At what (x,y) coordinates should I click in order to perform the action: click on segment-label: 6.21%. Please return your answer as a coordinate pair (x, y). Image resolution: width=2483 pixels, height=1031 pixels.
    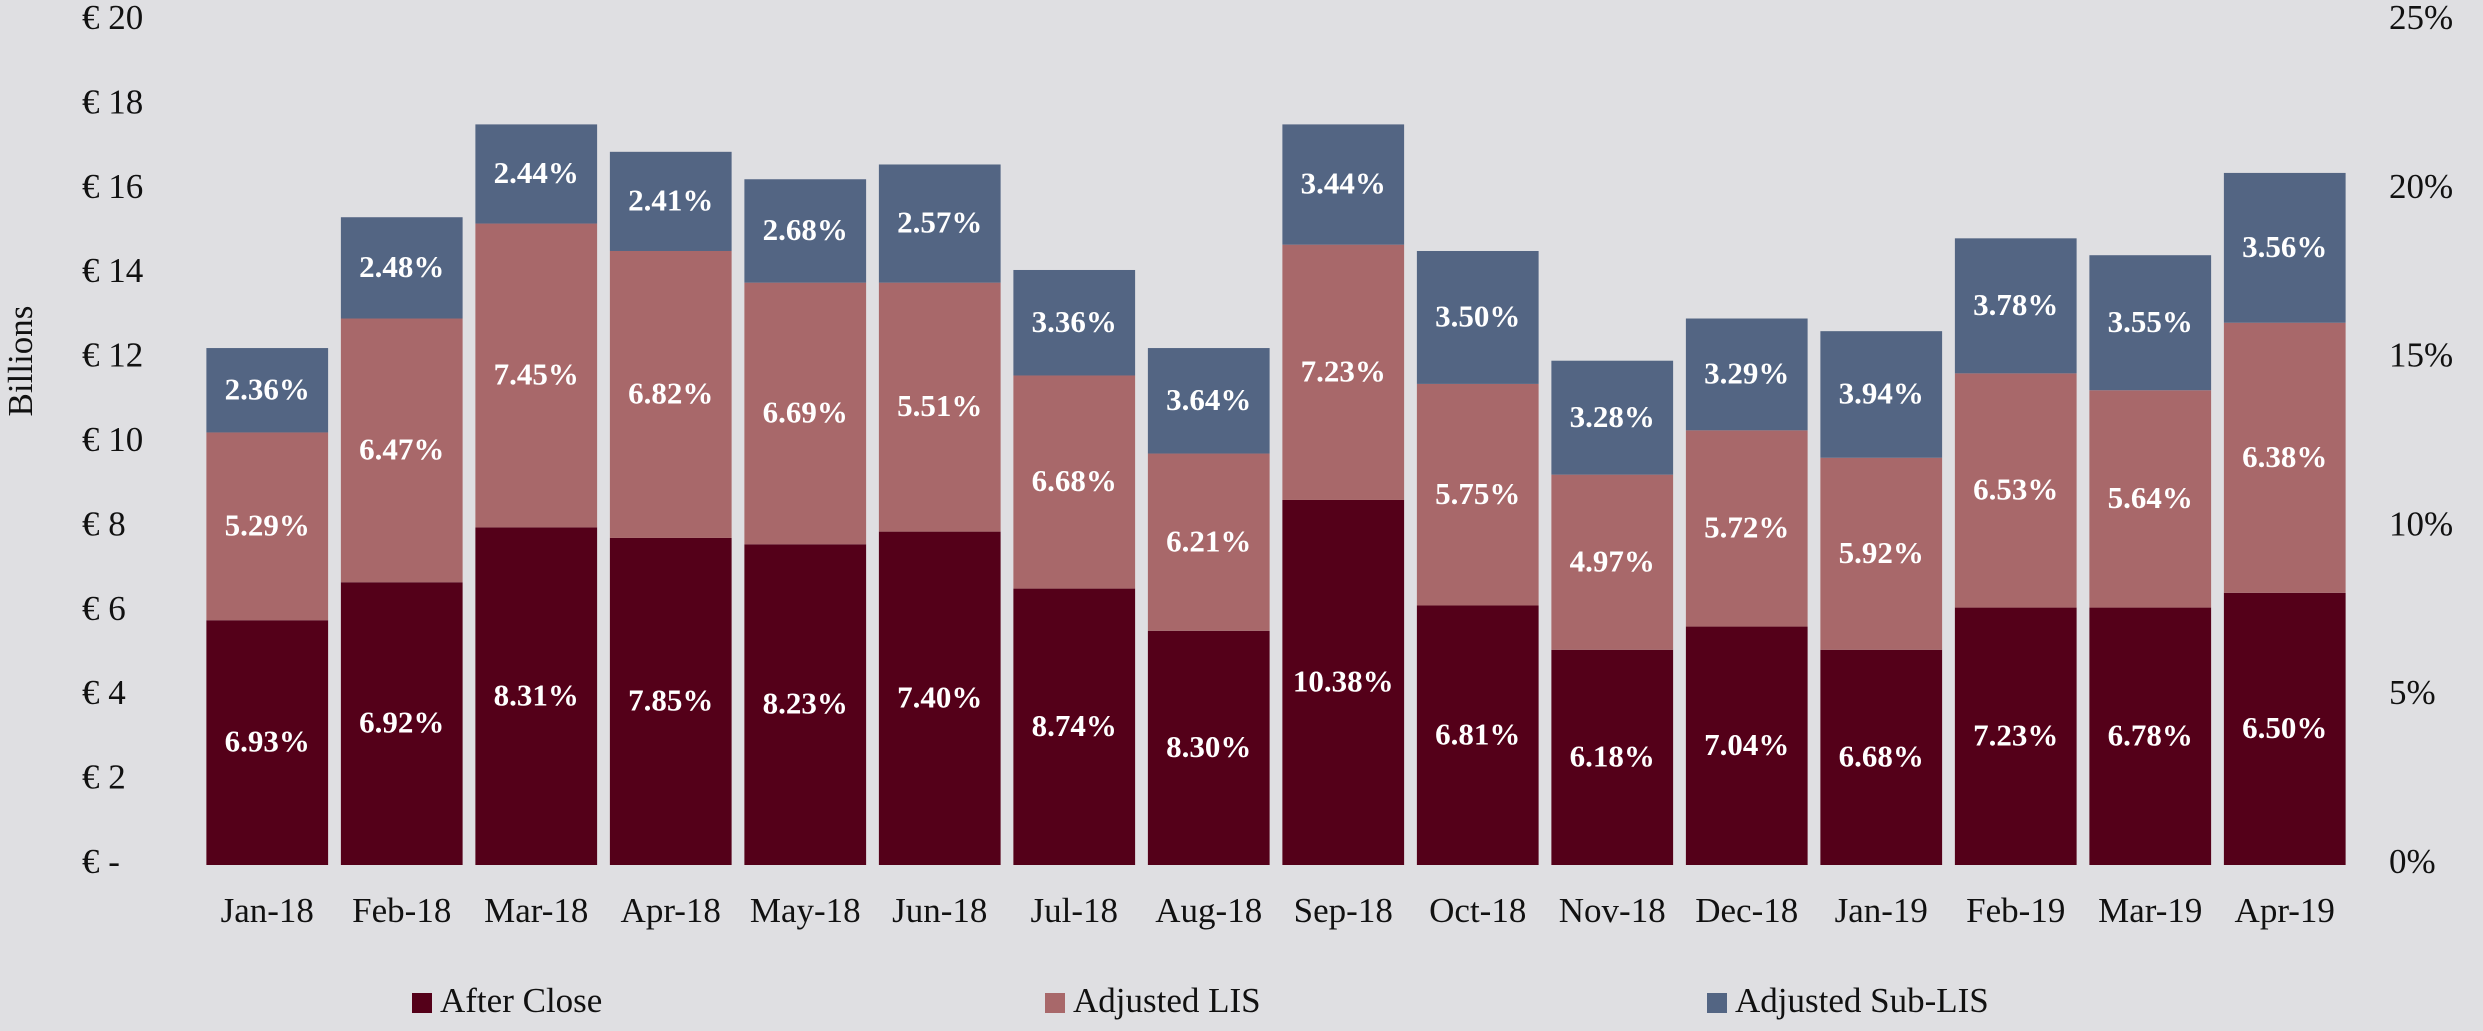
    Looking at the image, I should click on (1208, 540).